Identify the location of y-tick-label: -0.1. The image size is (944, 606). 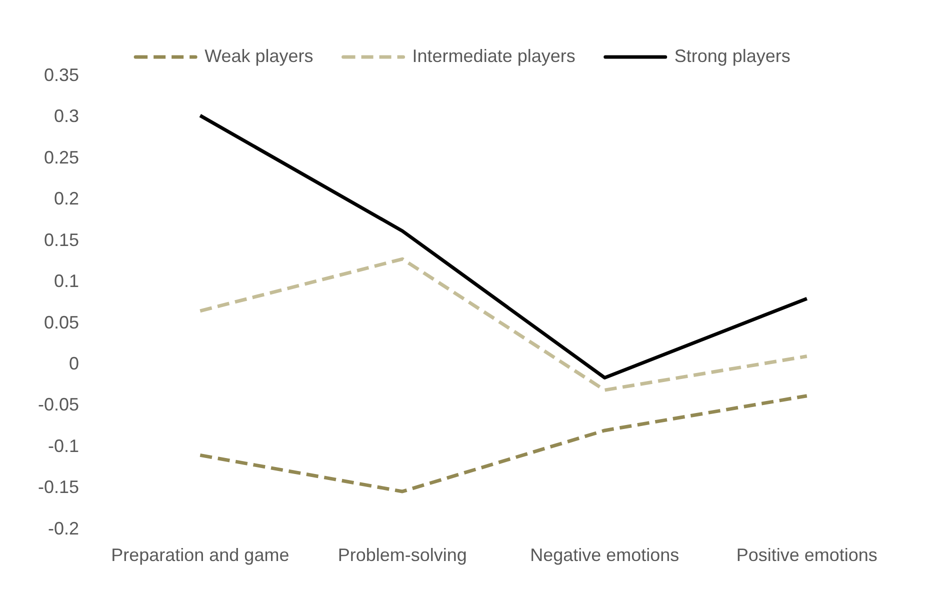
(64, 446).